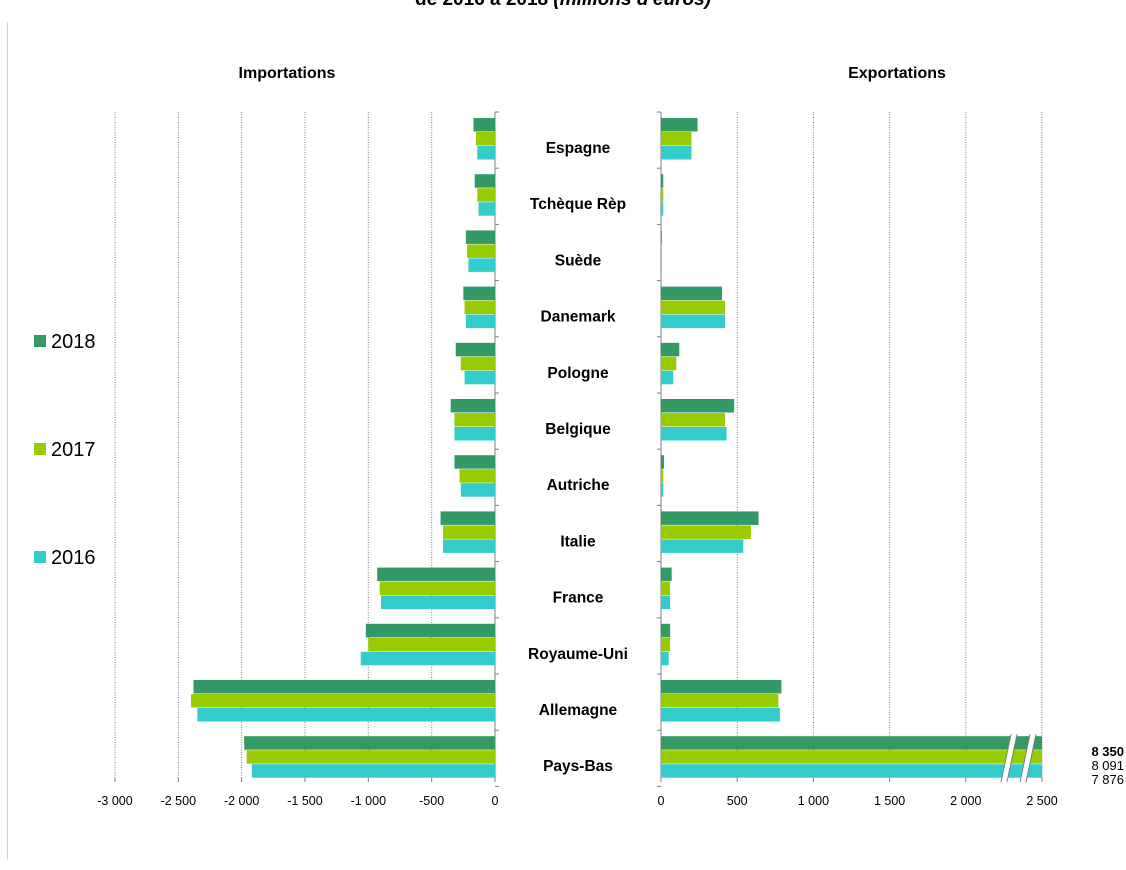 Image resolution: width=1126 pixels, height=870 pixels. I want to click on right-bar-2018-royaume-uni, so click(666, 630).